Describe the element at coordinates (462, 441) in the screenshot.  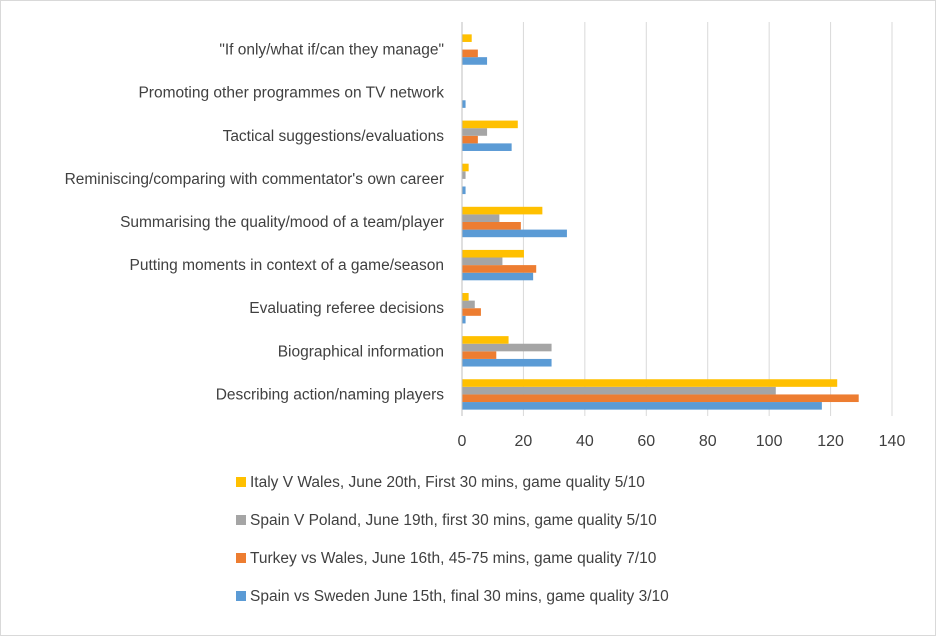
I see `x-tick-label: 0` at that location.